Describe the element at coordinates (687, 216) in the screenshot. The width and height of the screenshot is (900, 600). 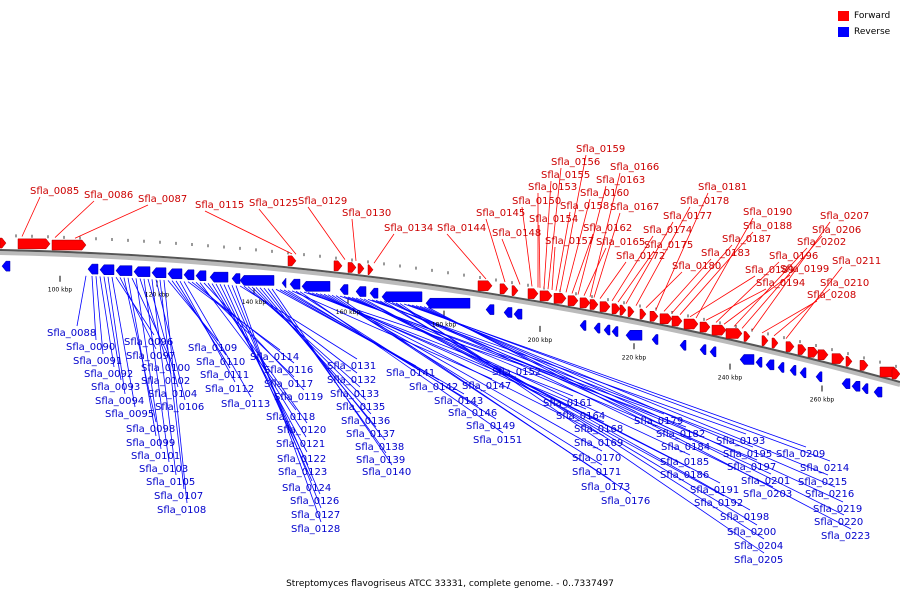
I see `forward-gene-label: Sfla_0177` at that location.